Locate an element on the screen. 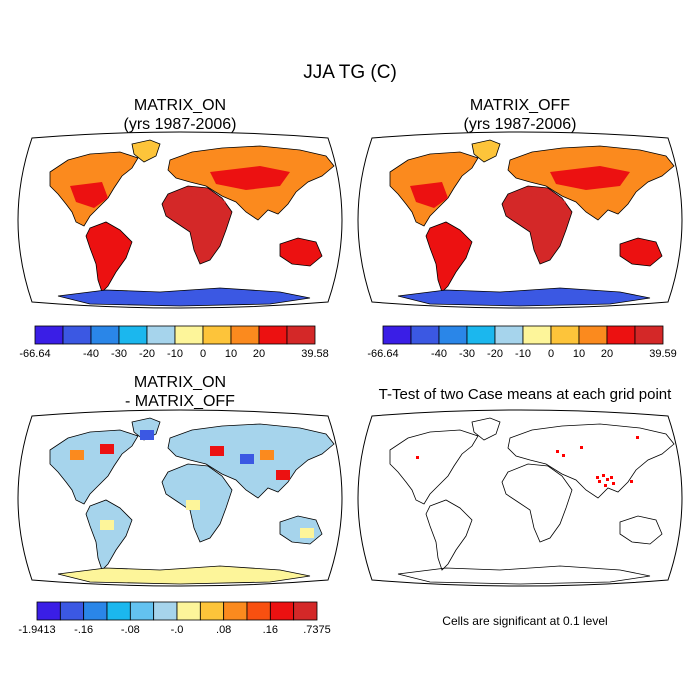 The image size is (700, 700). on-colorbar-label: 39.58 is located at coordinates (315, 354).